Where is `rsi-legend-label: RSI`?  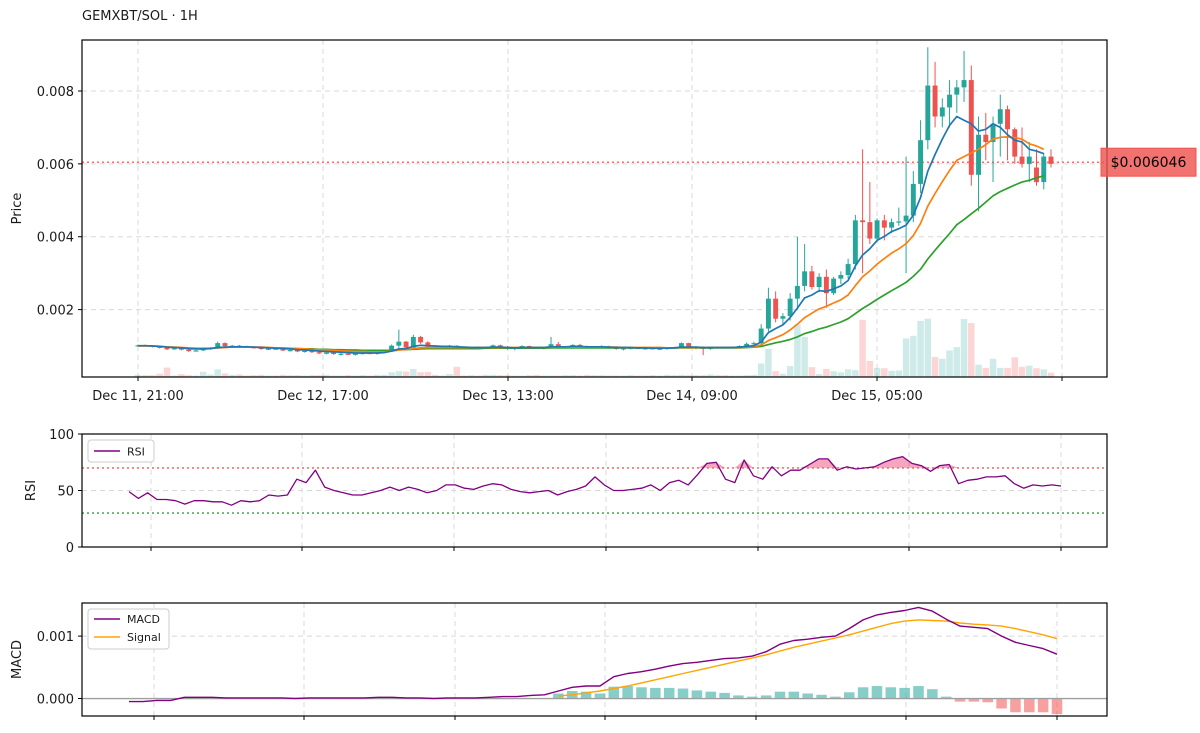 rsi-legend-label: RSI is located at coordinates (136, 452).